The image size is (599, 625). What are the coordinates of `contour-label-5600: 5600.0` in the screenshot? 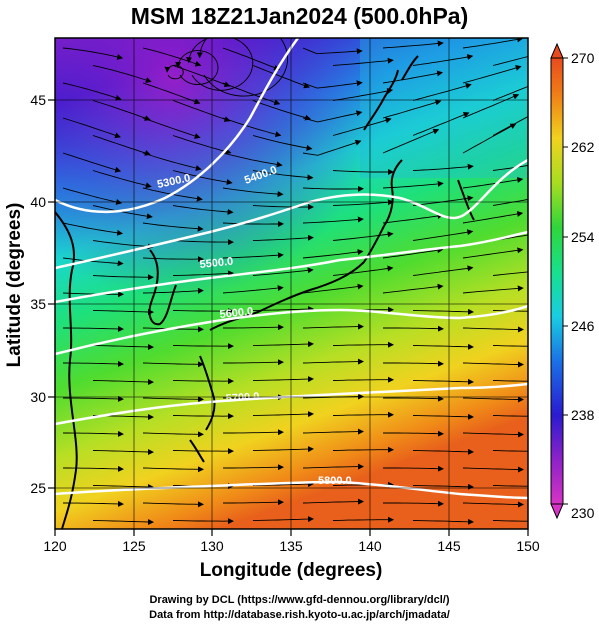 It's located at (236, 313).